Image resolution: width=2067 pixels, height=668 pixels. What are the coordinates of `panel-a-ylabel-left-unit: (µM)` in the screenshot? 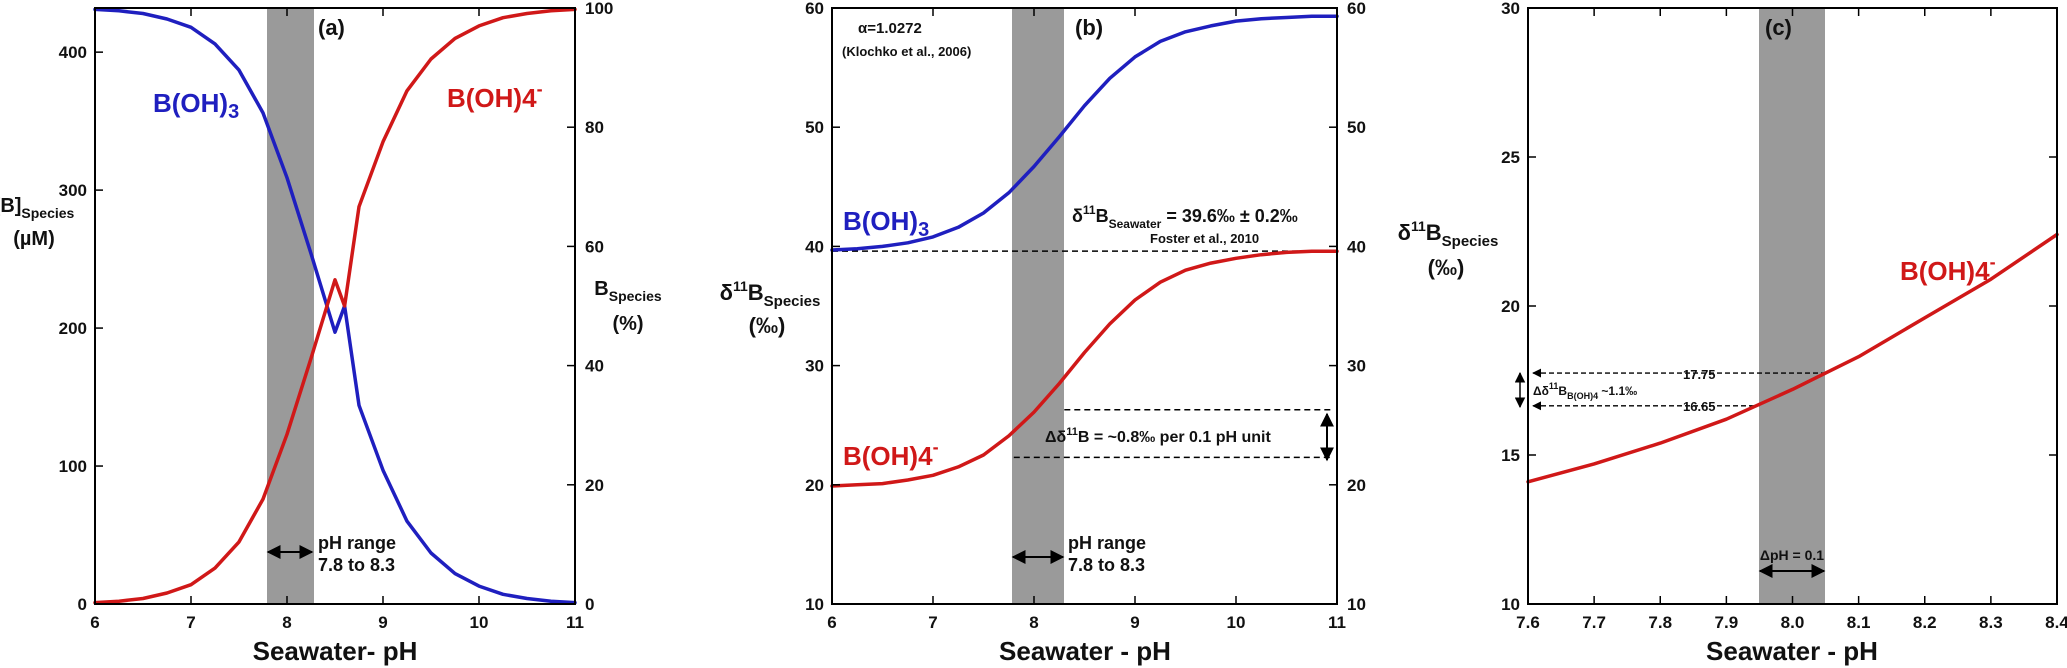 It's located at (34, 239).